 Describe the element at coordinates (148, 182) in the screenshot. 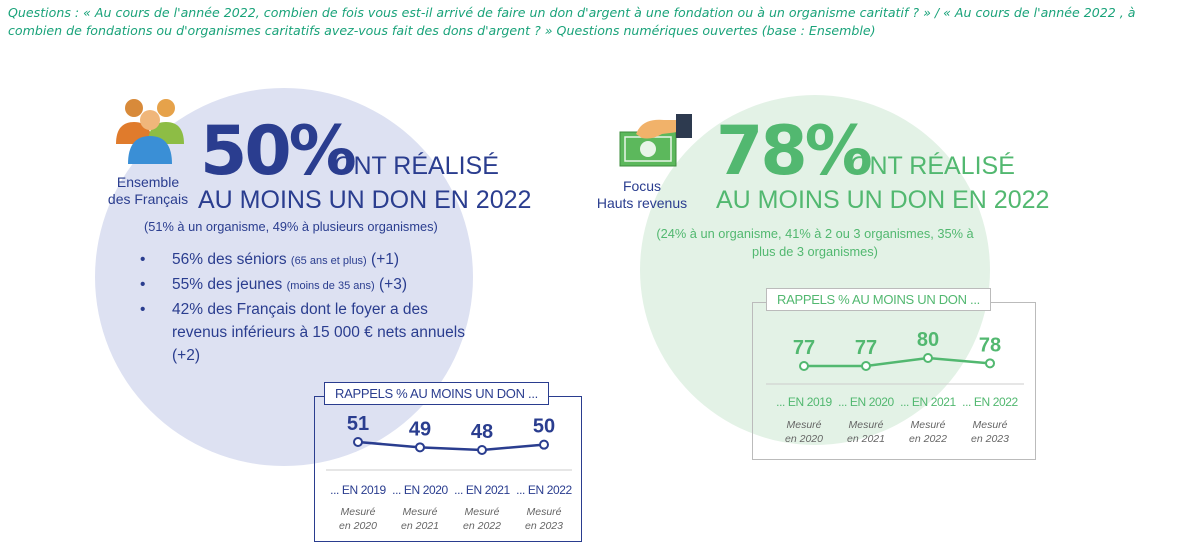

I see `left-caption-line1: Ensemble` at that location.